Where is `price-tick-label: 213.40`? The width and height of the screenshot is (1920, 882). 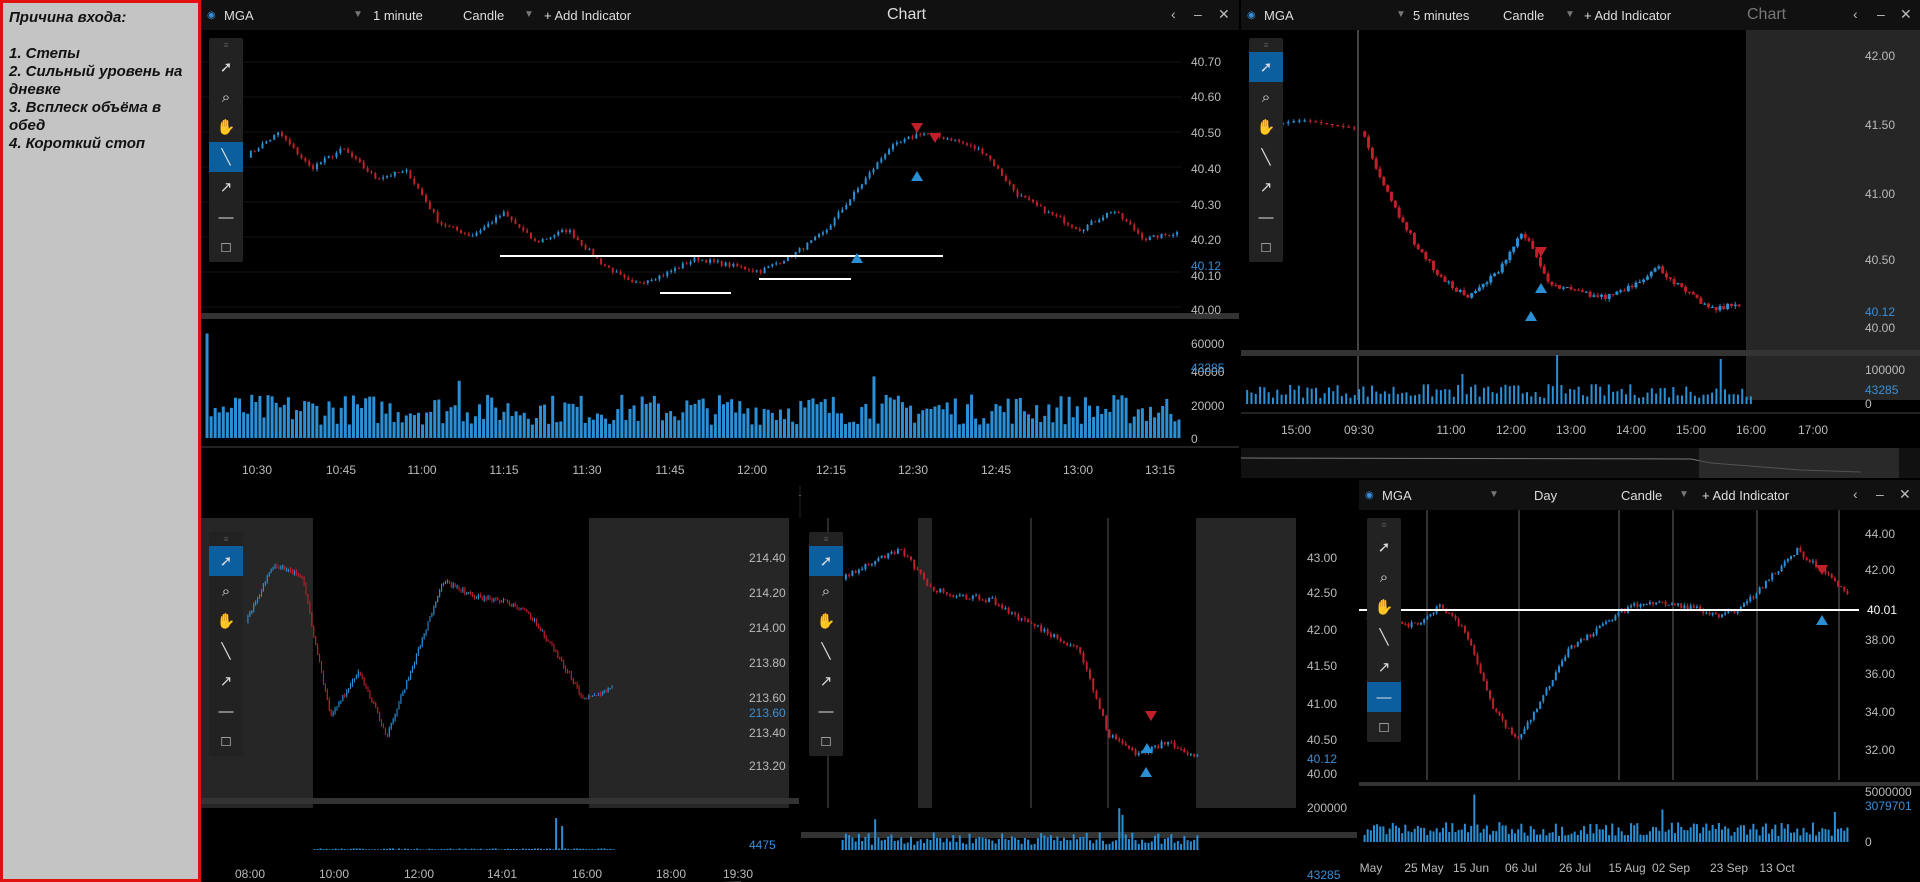 price-tick-label: 213.40 is located at coordinates (767, 733).